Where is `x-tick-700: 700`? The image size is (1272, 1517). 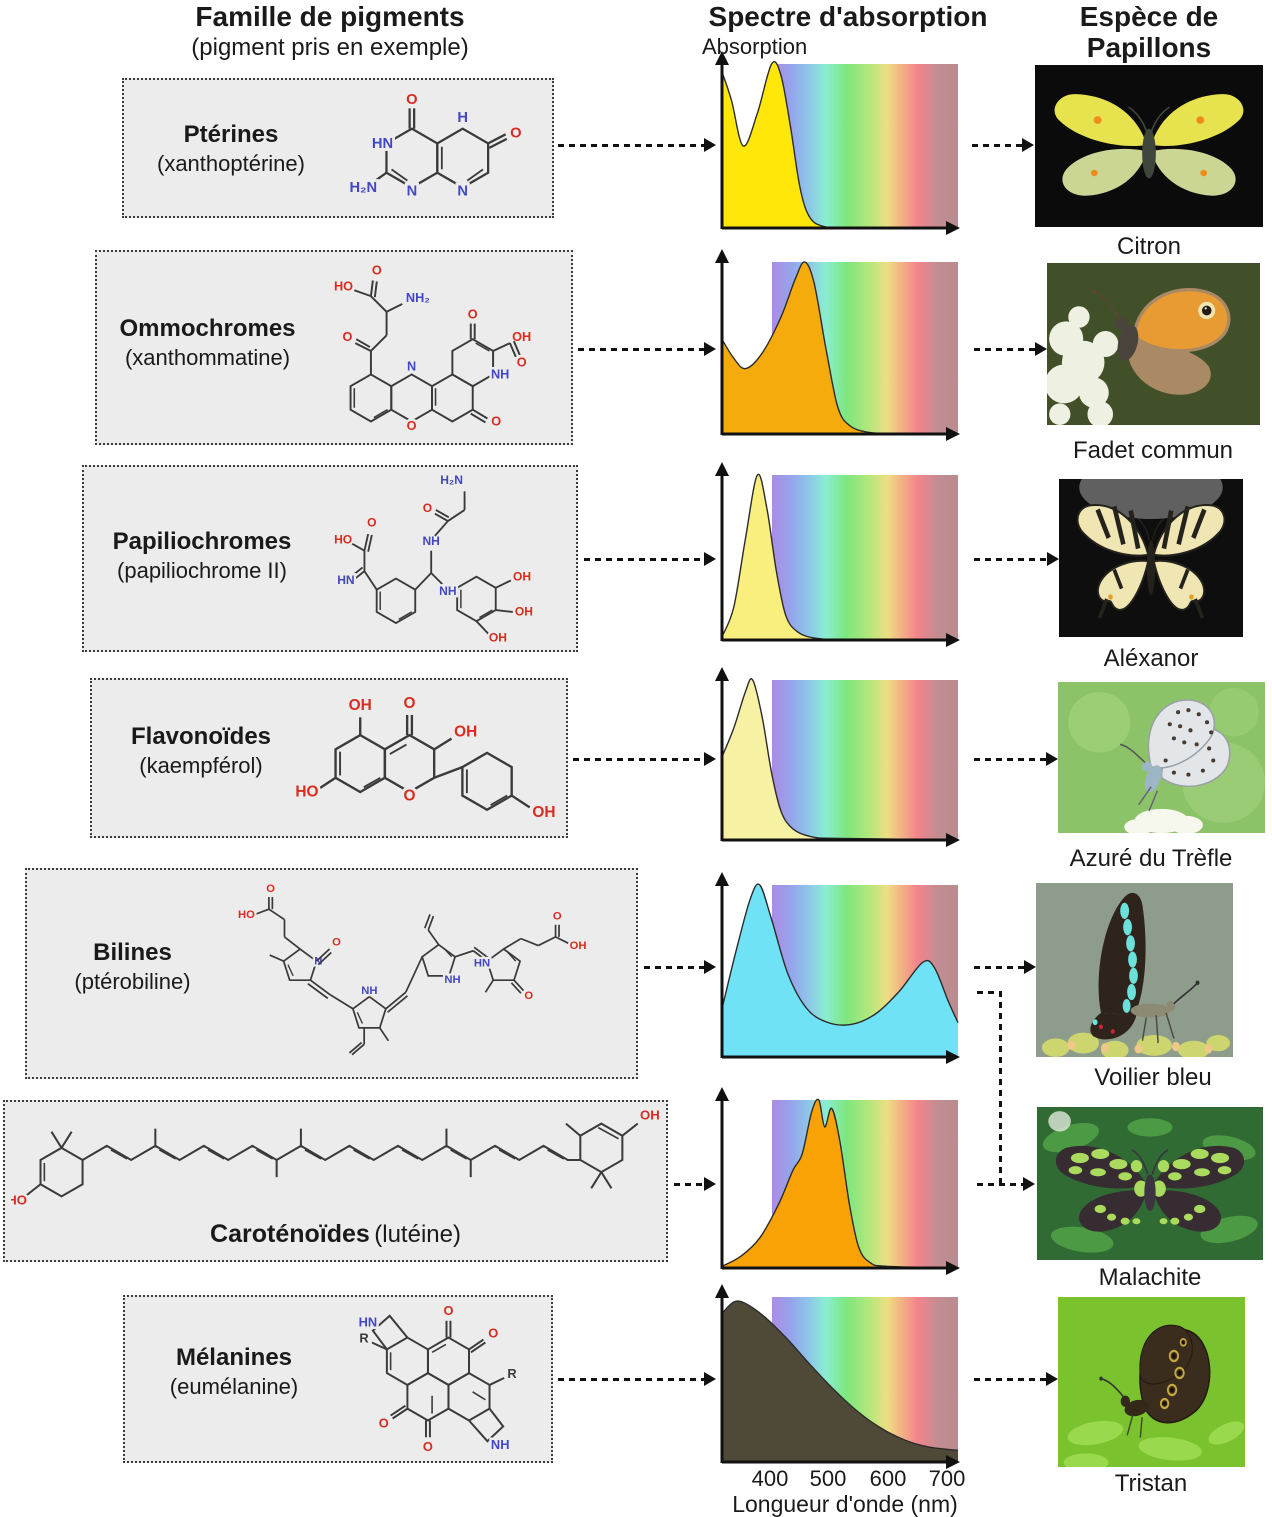
x-tick-700: 700 is located at coordinates (947, 1478).